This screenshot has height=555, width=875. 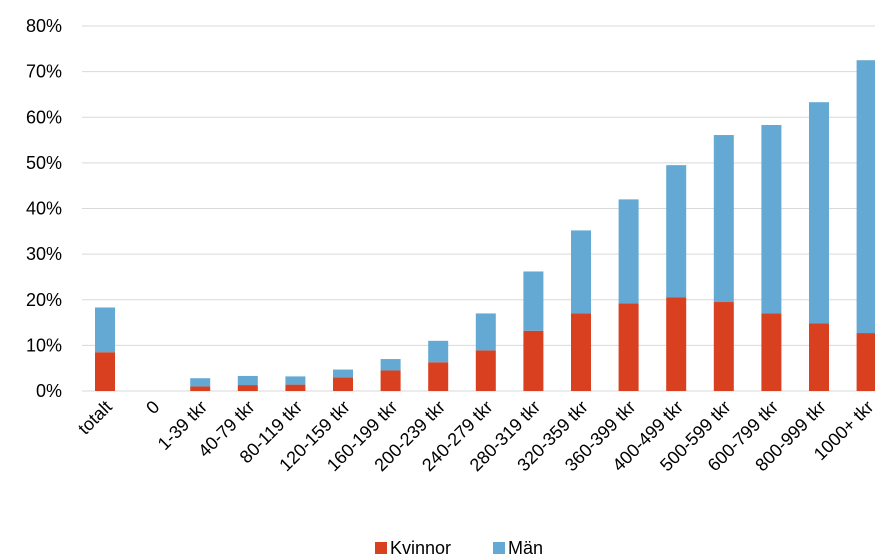 What do you see at coordinates (381, 548) in the screenshot?
I see `legend-swatch-kvinnor` at bounding box center [381, 548].